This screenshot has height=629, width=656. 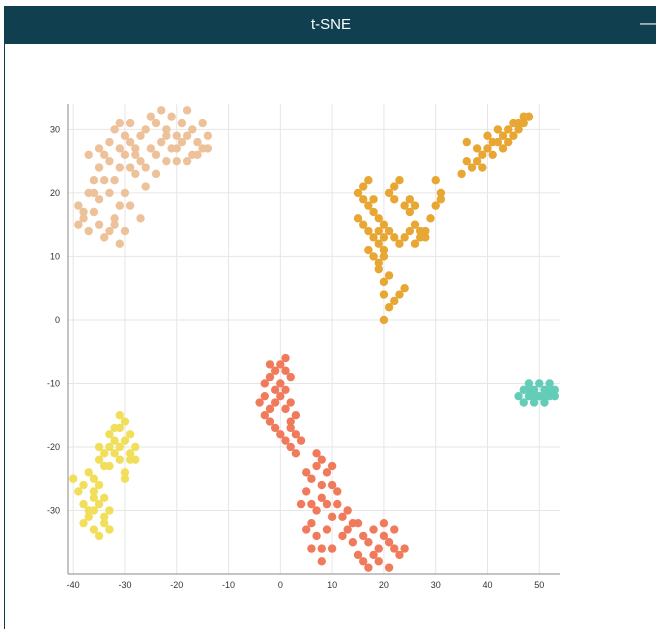 What do you see at coordinates (487, 585) in the screenshot?
I see `x-tick-label: 40` at bounding box center [487, 585].